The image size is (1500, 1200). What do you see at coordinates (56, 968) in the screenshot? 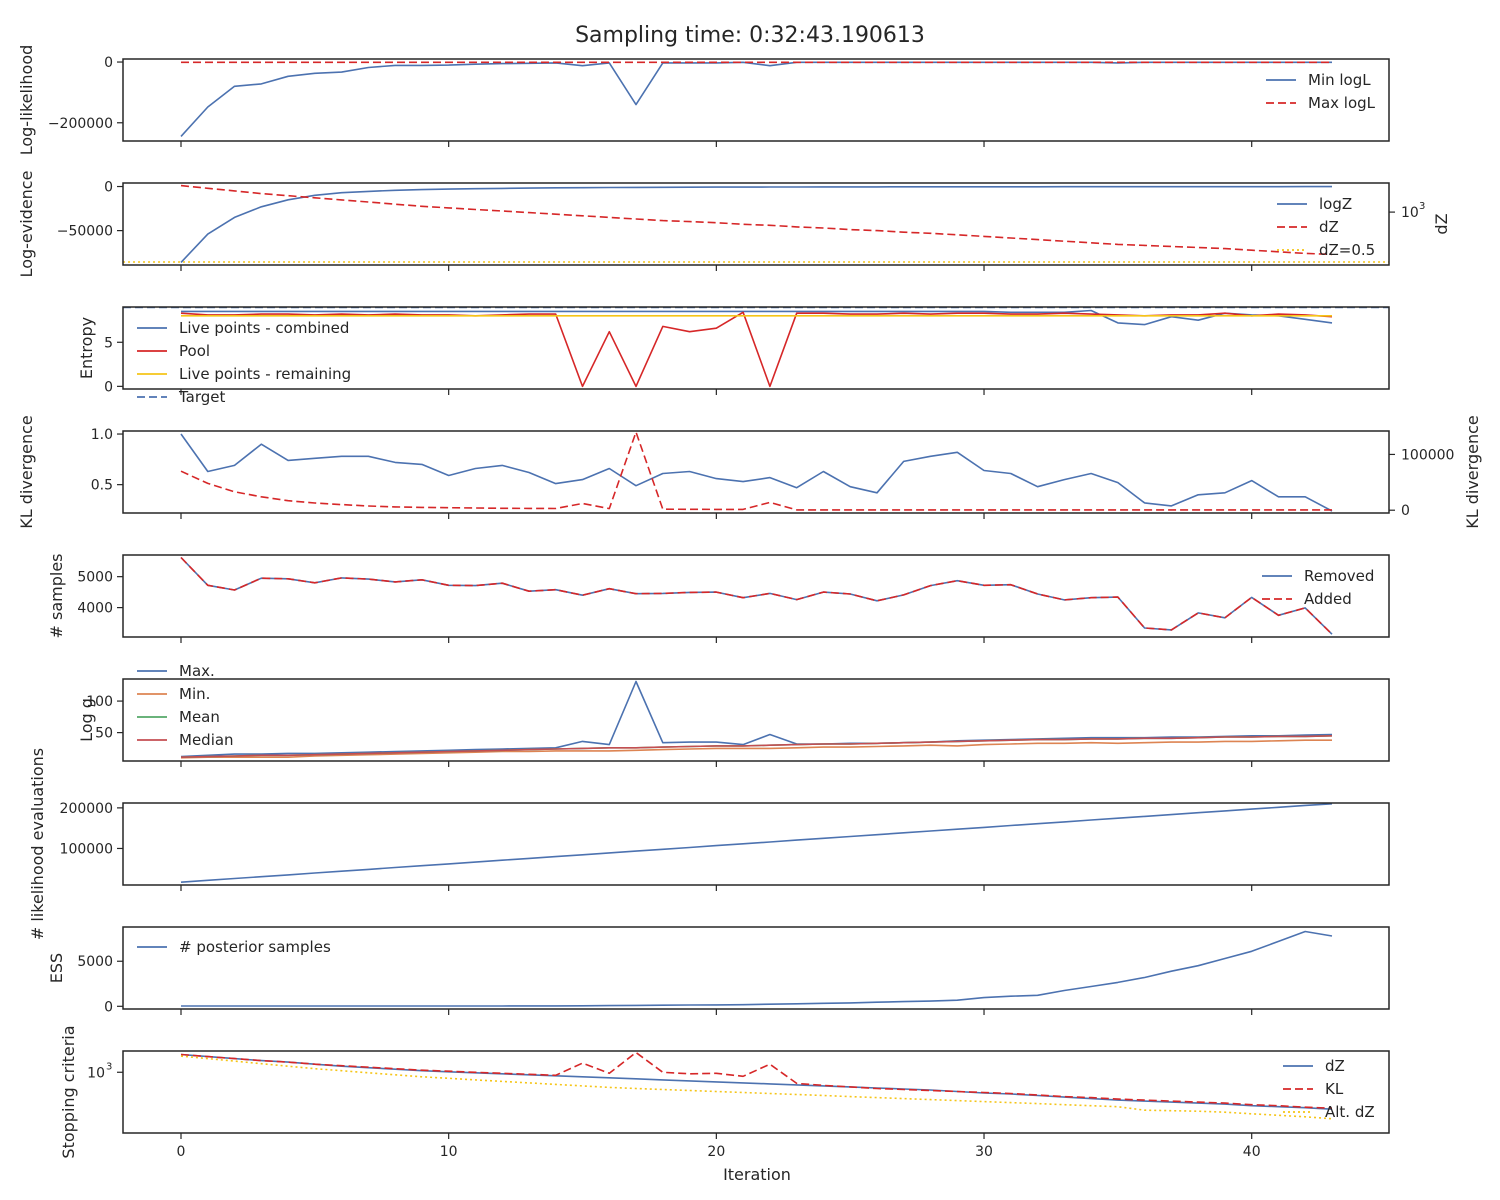
I see `y-axis-label: ESS` at bounding box center [56, 968].